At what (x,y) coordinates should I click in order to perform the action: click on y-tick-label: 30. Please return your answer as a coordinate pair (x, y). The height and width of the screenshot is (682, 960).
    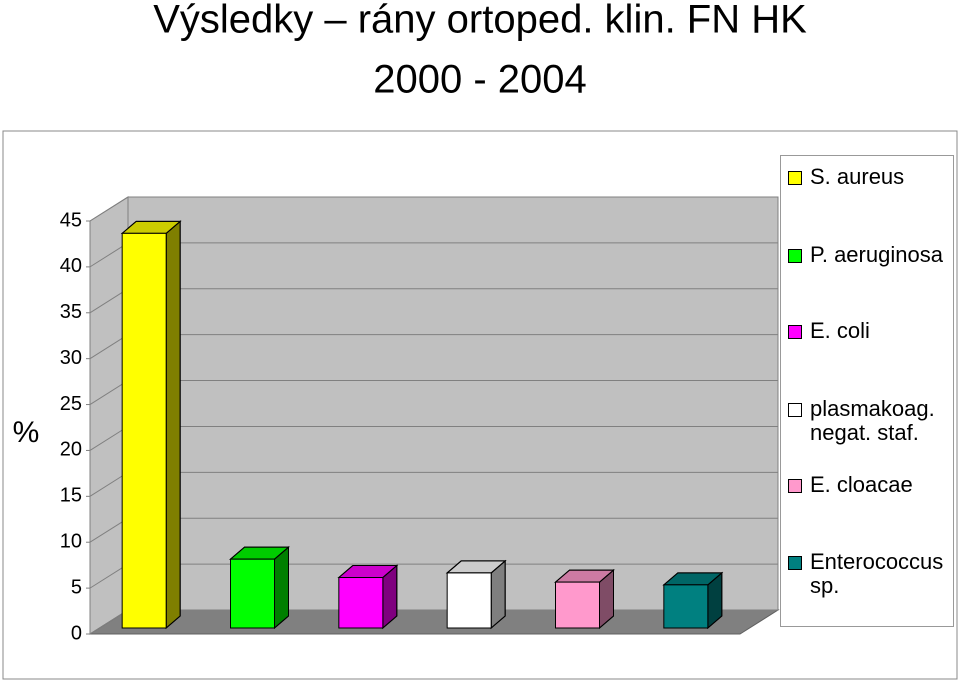
    Looking at the image, I should click on (71, 358).